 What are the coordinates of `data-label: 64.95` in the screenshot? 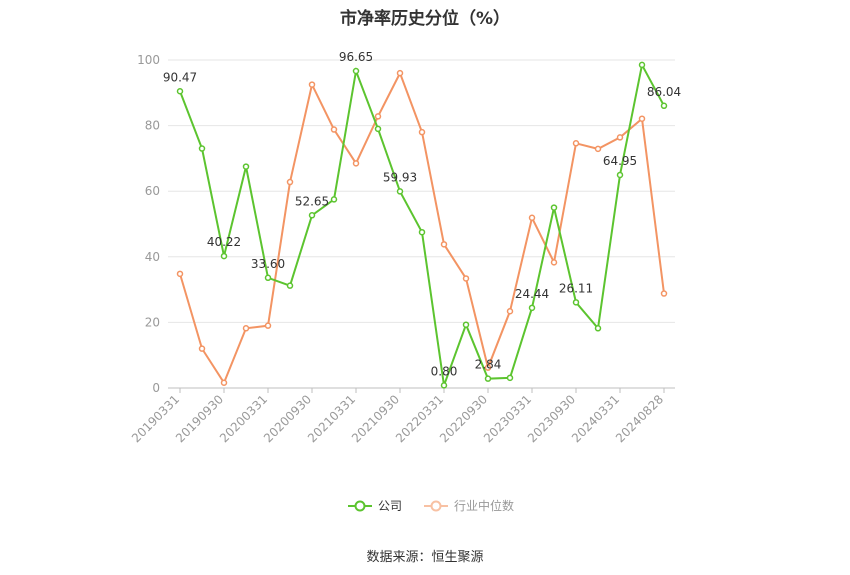 It's located at (620, 161).